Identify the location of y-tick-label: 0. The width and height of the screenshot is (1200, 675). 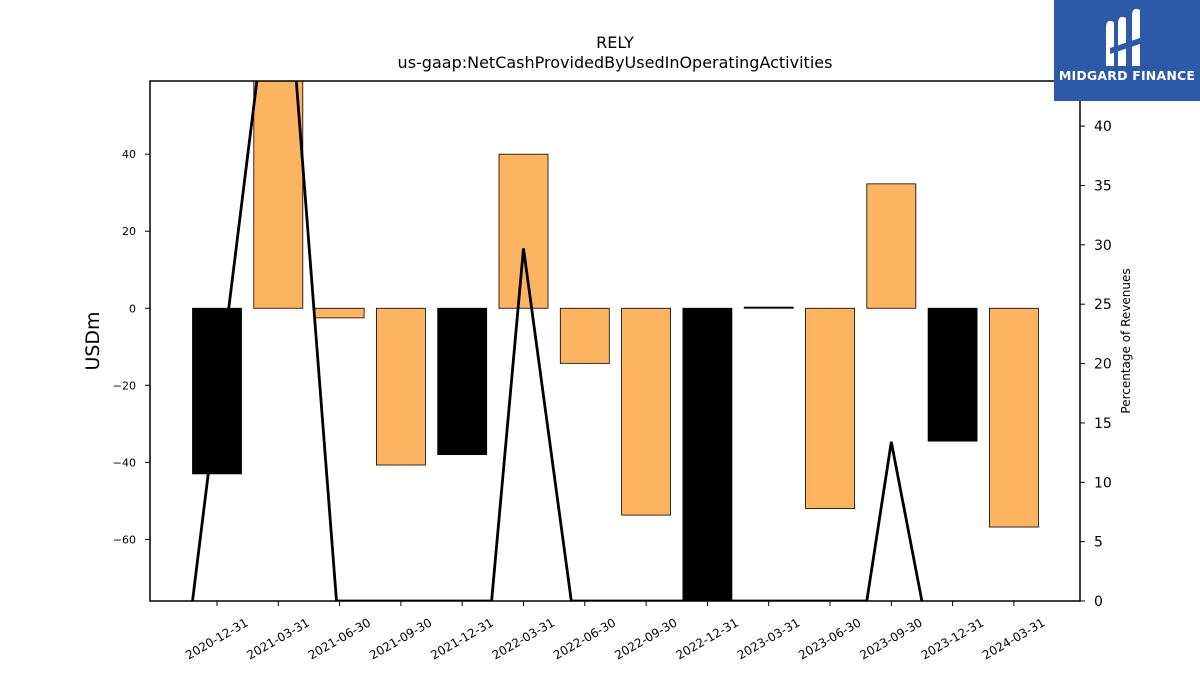
(132, 308).